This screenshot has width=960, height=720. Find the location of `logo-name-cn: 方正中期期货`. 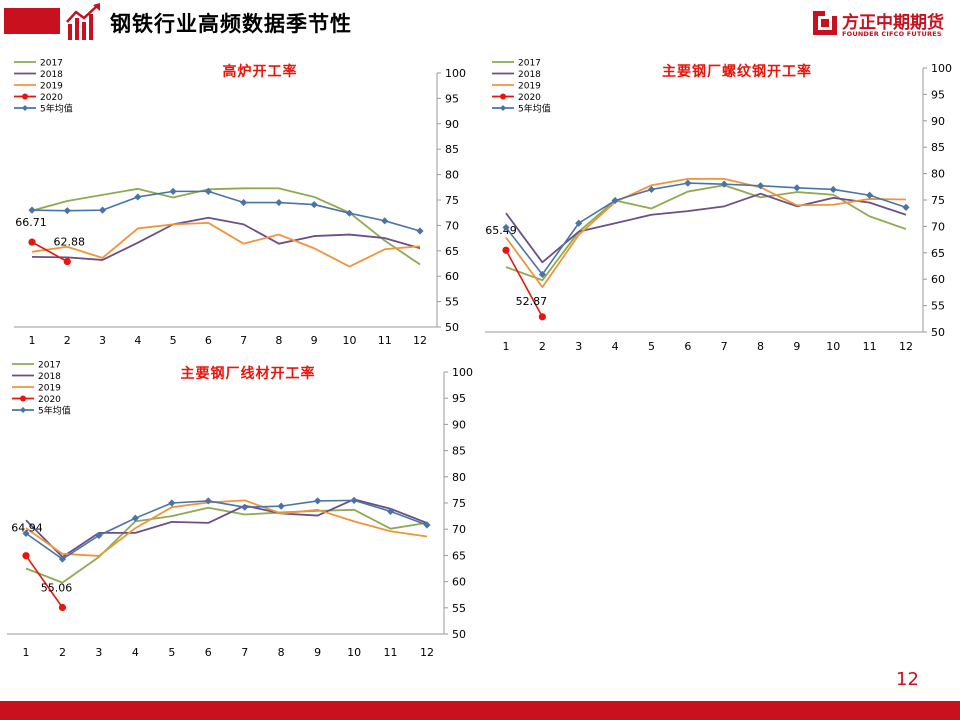

logo-name-cn: 方正中期期货 is located at coordinates (893, 23).